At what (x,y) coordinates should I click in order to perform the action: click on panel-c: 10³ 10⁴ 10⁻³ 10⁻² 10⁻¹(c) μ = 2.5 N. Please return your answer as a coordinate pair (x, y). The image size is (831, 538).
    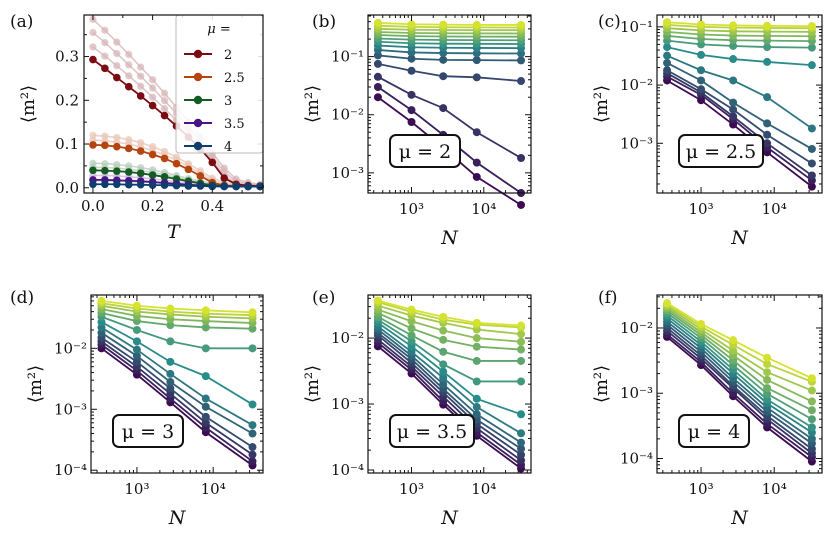
    Looking at the image, I should click on (710, 130).